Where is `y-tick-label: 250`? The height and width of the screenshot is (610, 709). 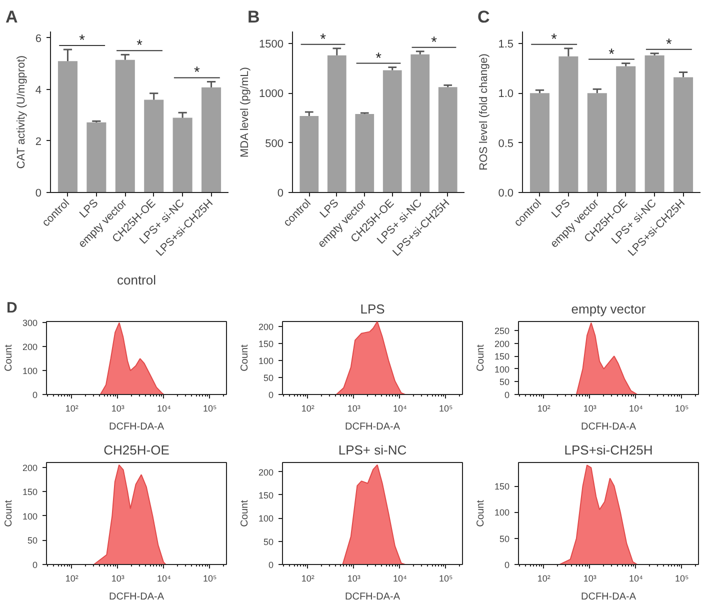
y-tick-label: 250 is located at coordinates (502, 331).